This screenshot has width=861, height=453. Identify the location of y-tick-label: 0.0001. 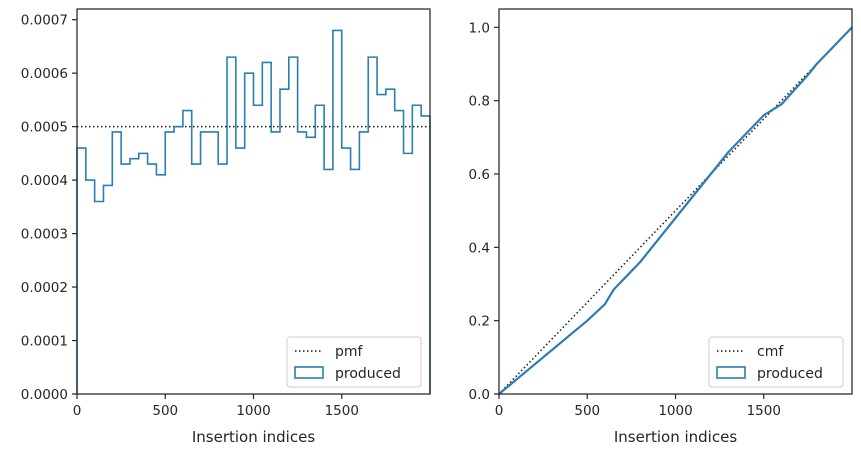
(44, 342).